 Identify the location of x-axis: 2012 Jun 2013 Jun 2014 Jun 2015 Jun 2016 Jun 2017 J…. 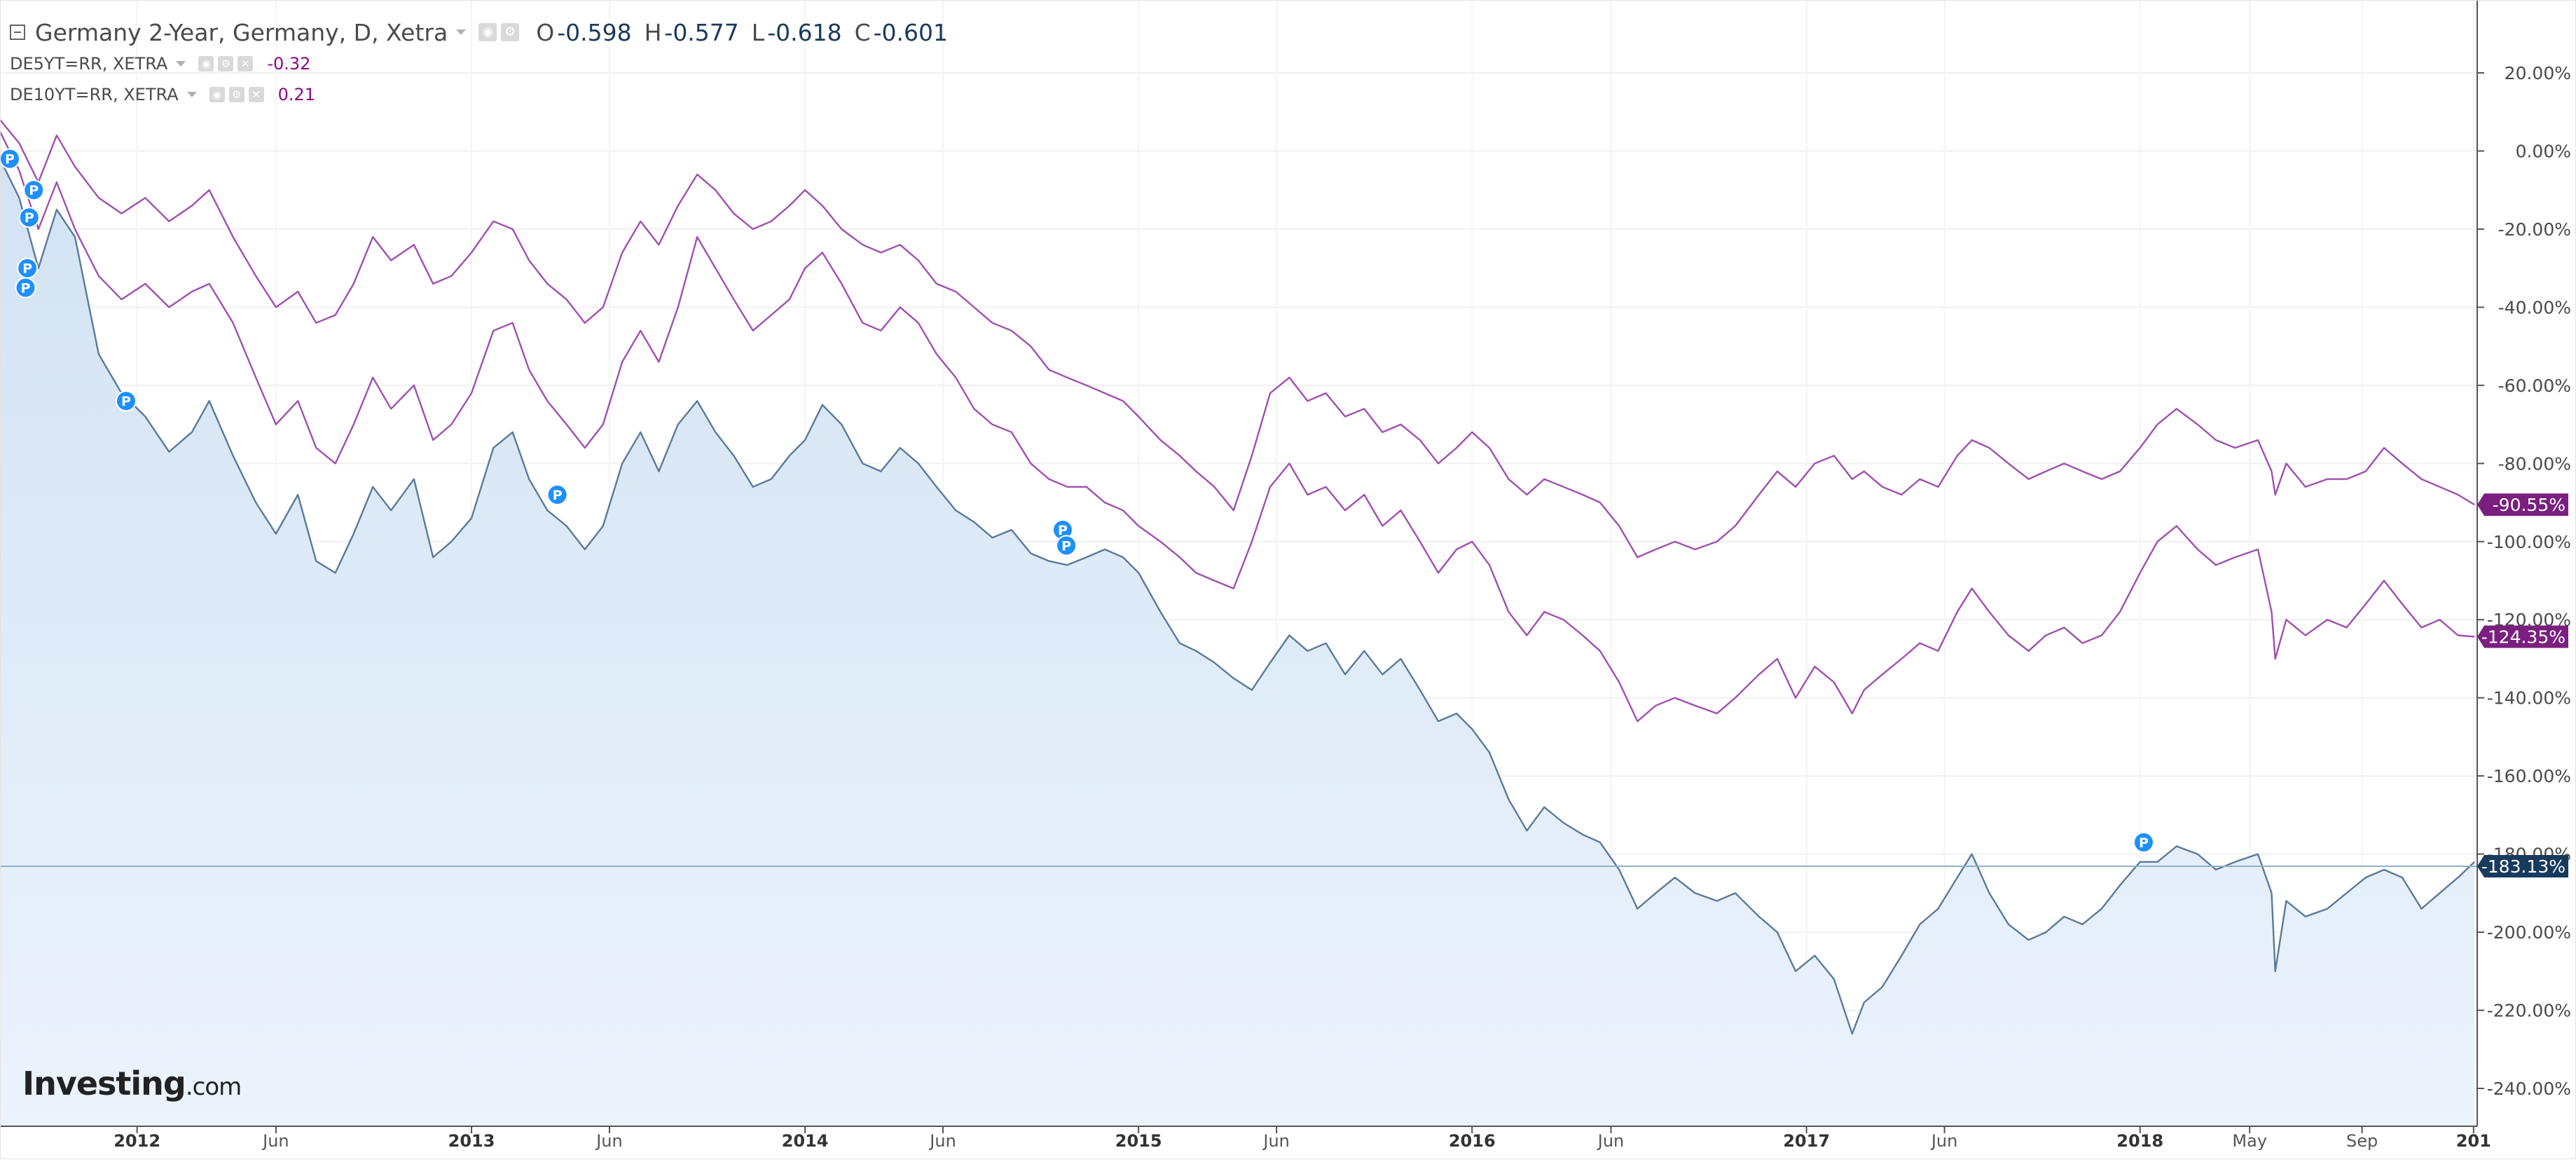
(1302, 1138).